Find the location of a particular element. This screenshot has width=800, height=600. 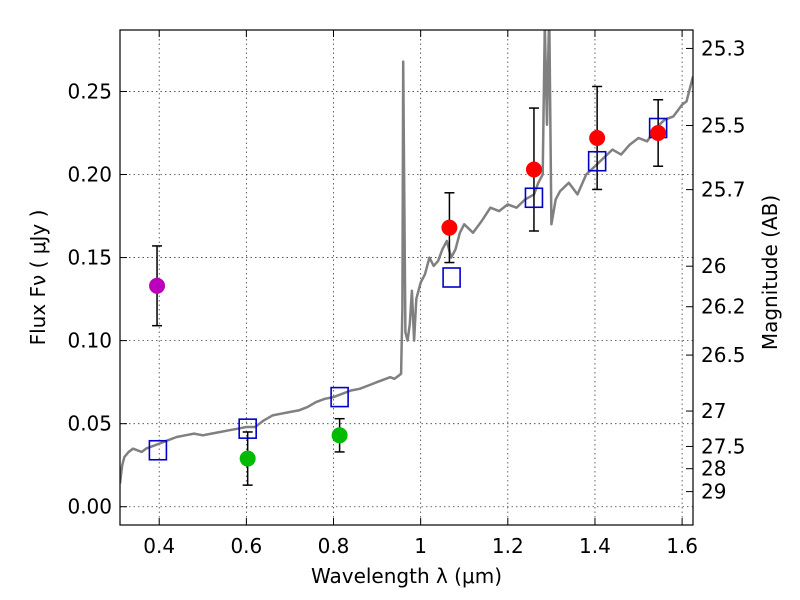

y-tick-label: 0.25 is located at coordinates (89, 91).